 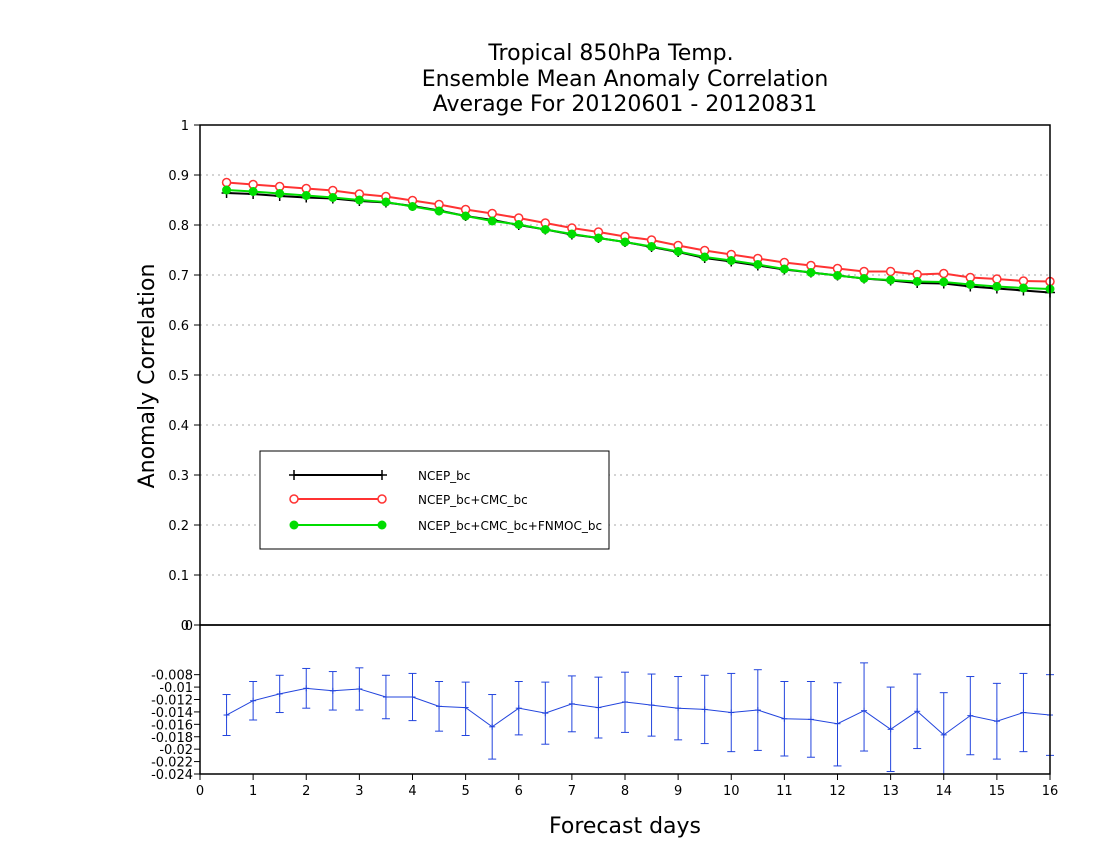 I want to click on y-tick-label: 0.3, so click(x=178, y=476).